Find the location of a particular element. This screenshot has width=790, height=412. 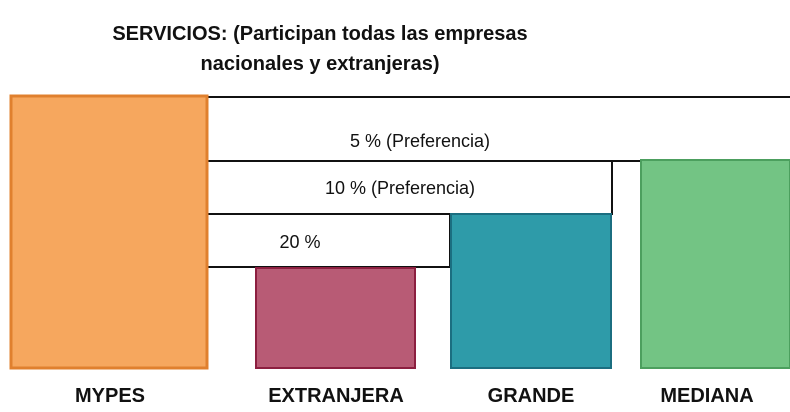

category-label: GRANDE is located at coordinates (531, 396).